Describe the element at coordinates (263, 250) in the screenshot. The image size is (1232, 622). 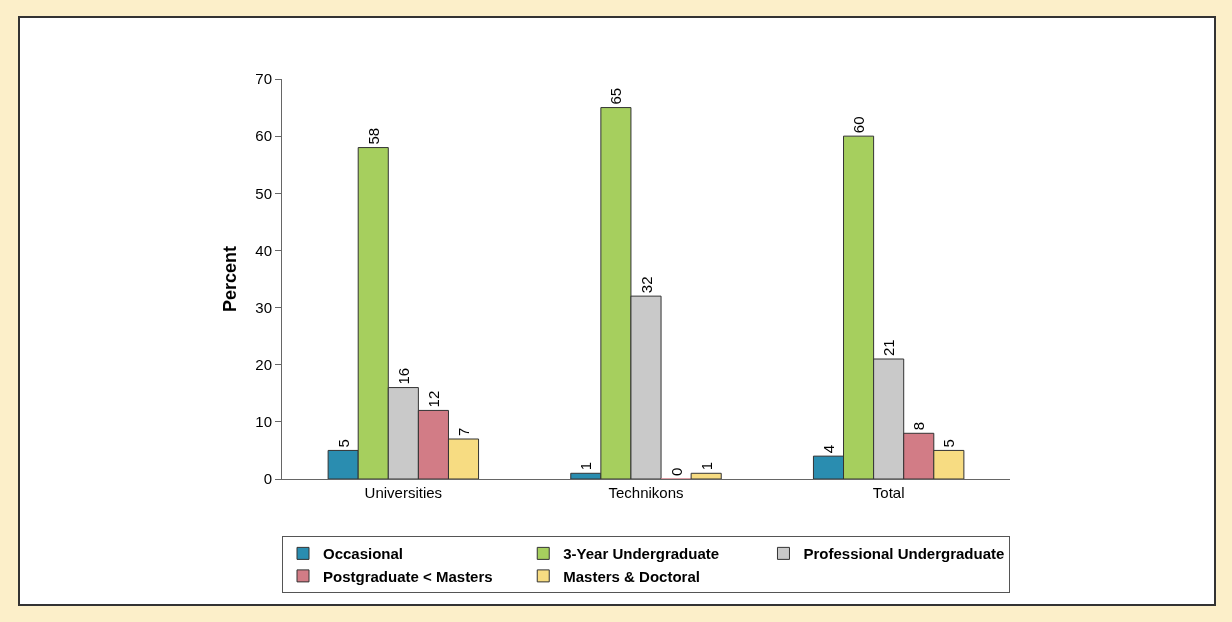
I see `y-tick-label: 40` at that location.